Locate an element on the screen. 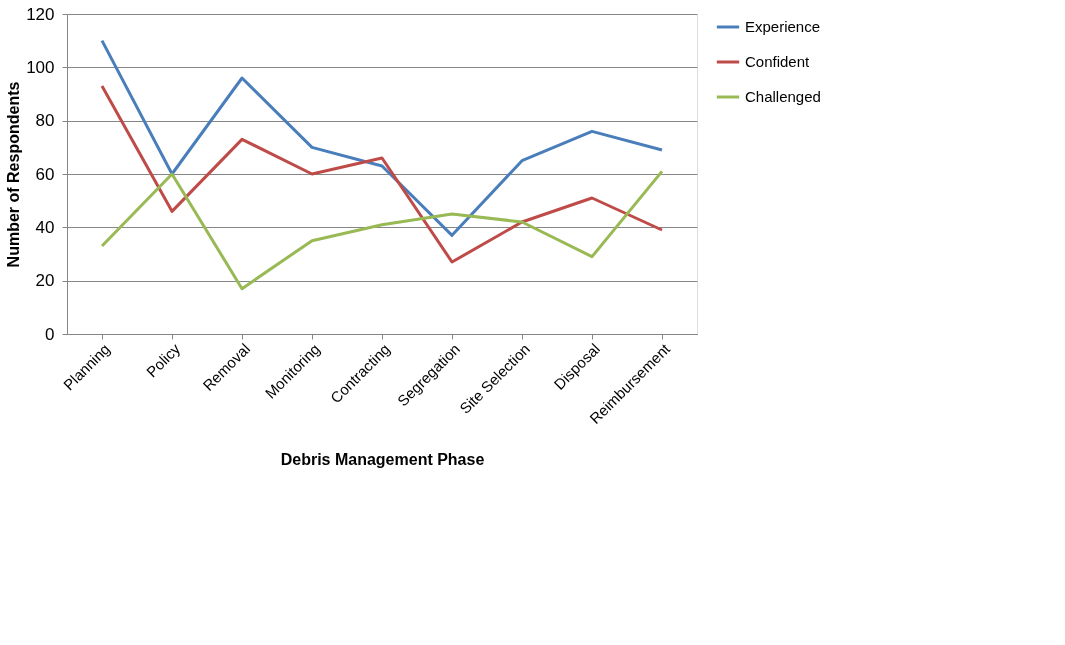 The height and width of the screenshot is (645, 1065). x-axis-title: Debris Management Phase is located at coordinates (382, 459).